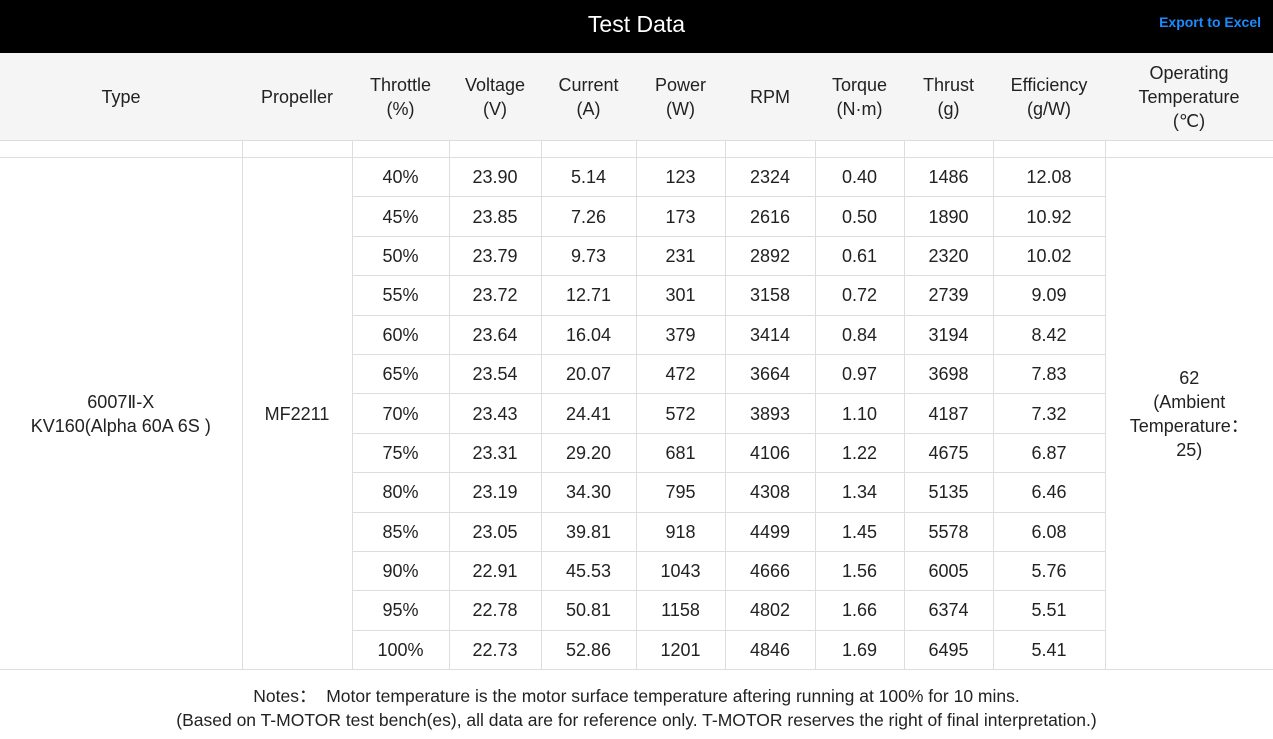 The width and height of the screenshot is (1273, 739). I want to click on data-cell: 85%, so click(401, 531).